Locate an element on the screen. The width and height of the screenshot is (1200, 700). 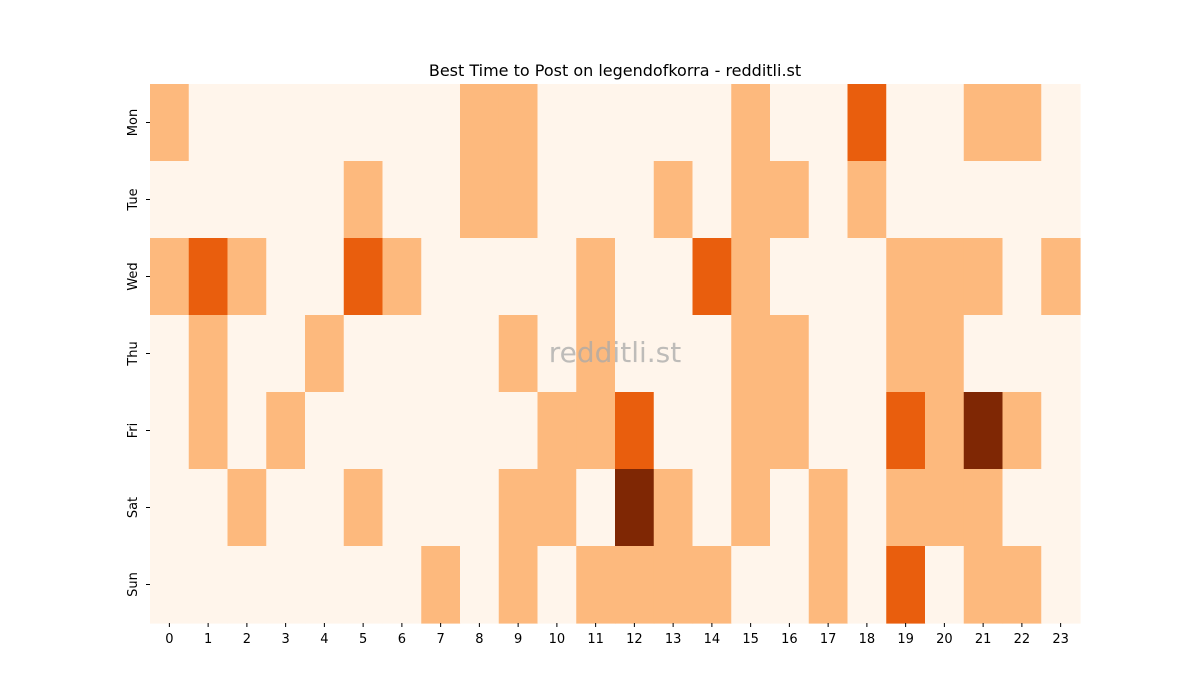
y-tick-label: Sat is located at coordinates (133, 507).